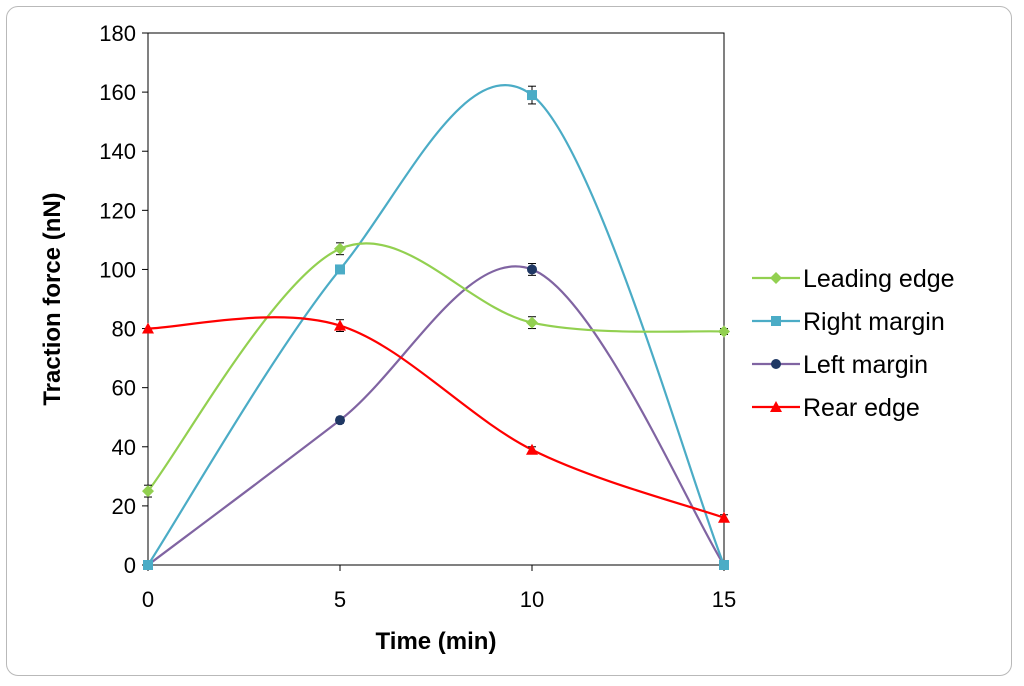 This screenshot has width=1024, height=686. I want to click on y-tick-label: 120, so click(117, 210).